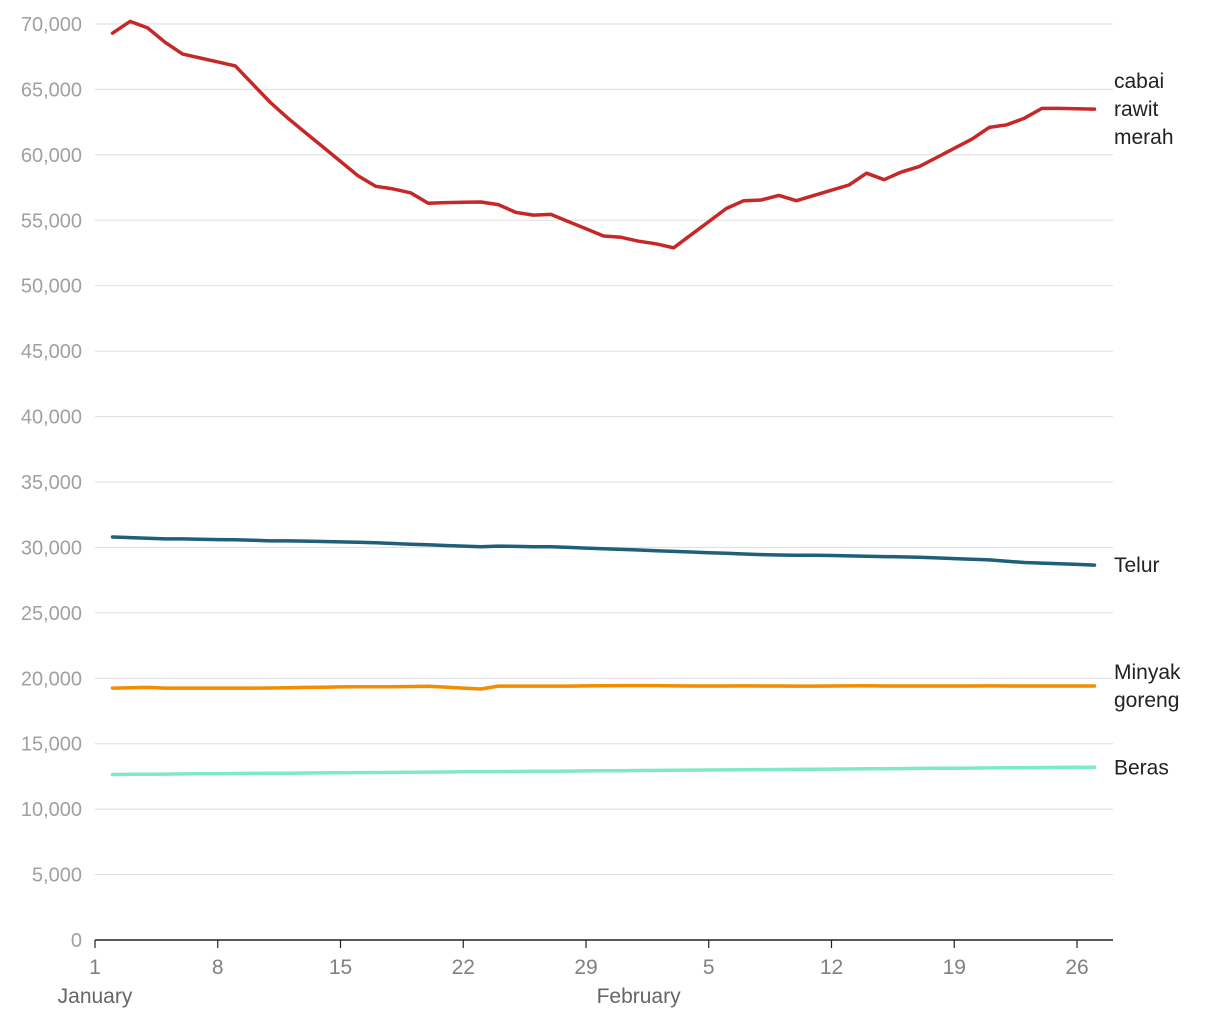  Describe the element at coordinates (1147, 672) in the screenshot. I see `series-label-minyak-goreng: Minyak` at that location.